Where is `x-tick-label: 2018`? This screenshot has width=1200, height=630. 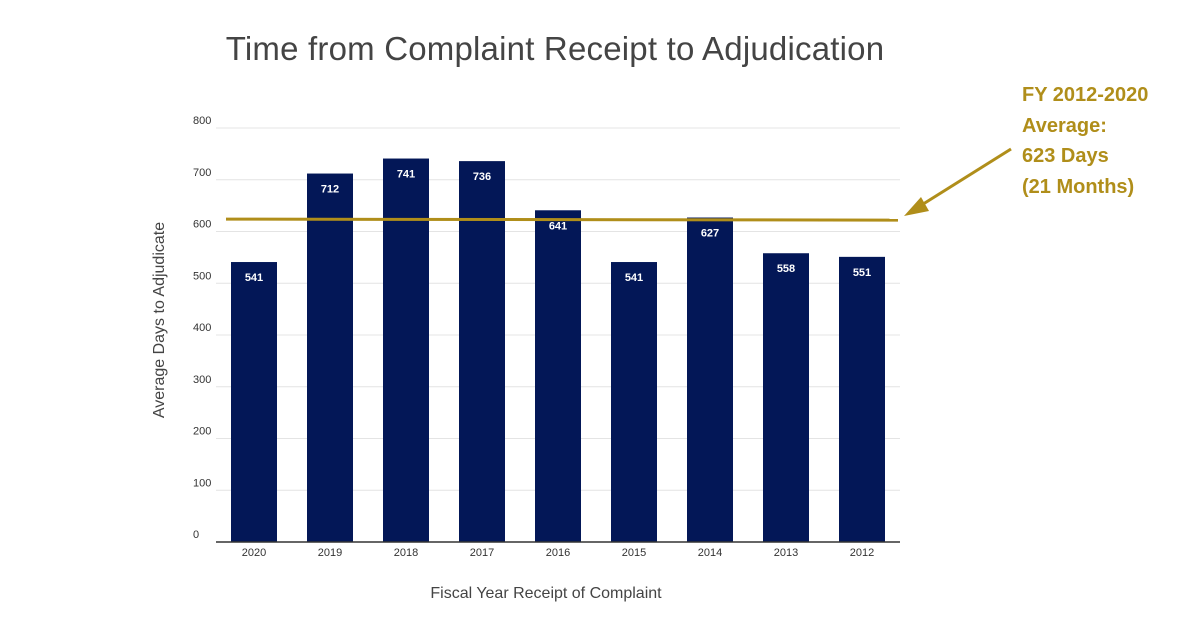
x-tick-label: 2018 is located at coordinates (406, 553).